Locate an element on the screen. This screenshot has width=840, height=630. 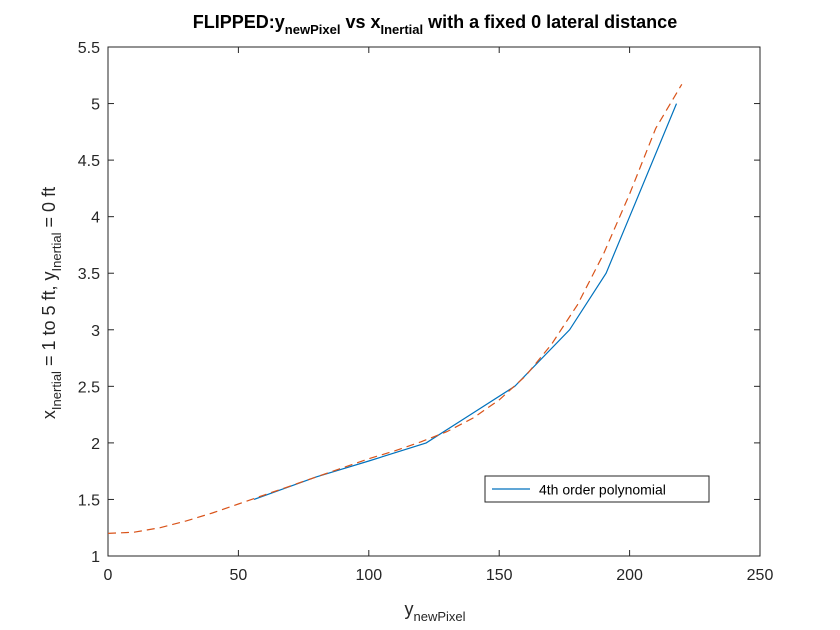
y-tick-label: 2.5 is located at coordinates (89, 387).